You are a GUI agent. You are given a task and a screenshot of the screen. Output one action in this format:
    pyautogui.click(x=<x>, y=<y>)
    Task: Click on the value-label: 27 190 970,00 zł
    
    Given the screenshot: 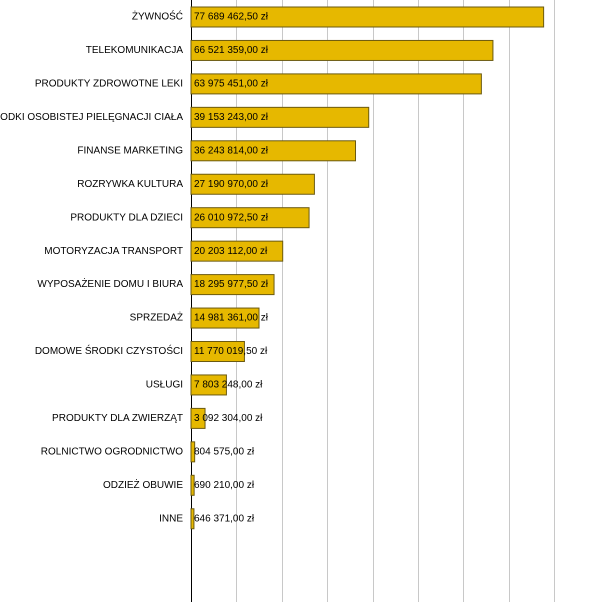 What is the action you would take?
    pyautogui.click(x=231, y=184)
    